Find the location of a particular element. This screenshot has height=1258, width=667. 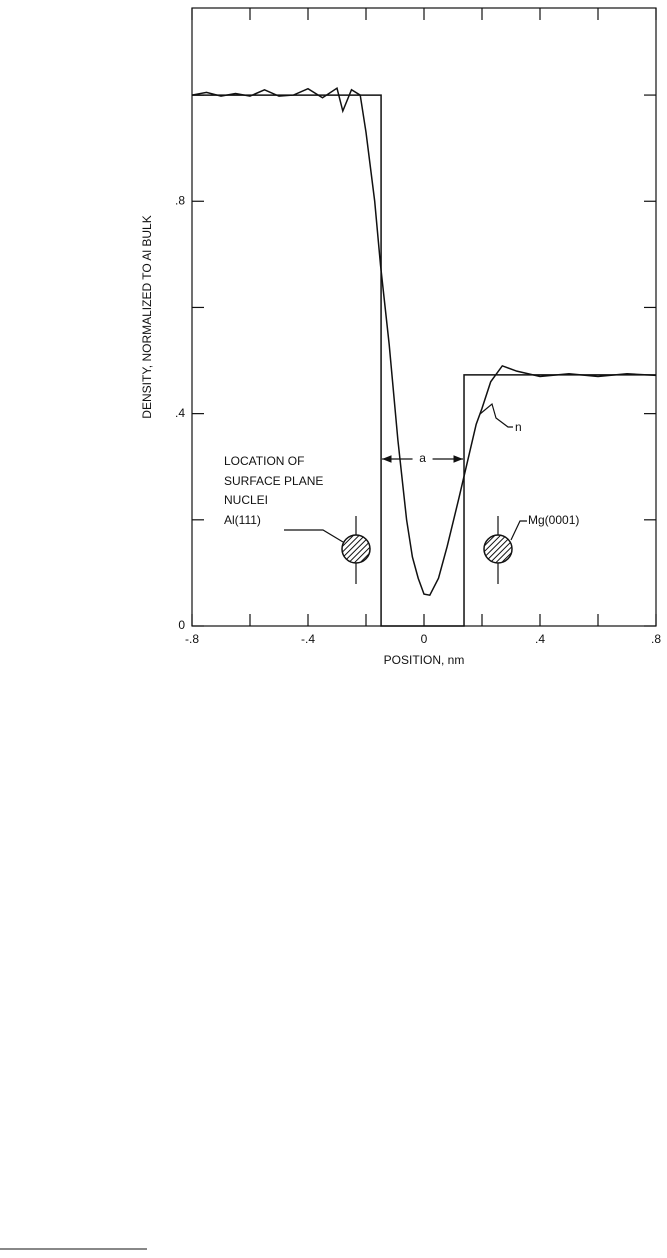

x-tick-label: -.8 is located at coordinates (192, 639).